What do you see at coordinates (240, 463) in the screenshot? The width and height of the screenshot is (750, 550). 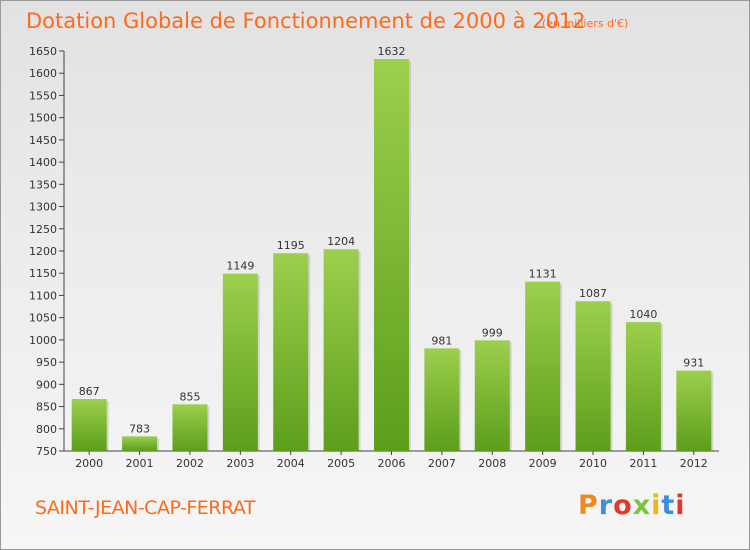 I see `x-tick-label: 2003` at bounding box center [240, 463].